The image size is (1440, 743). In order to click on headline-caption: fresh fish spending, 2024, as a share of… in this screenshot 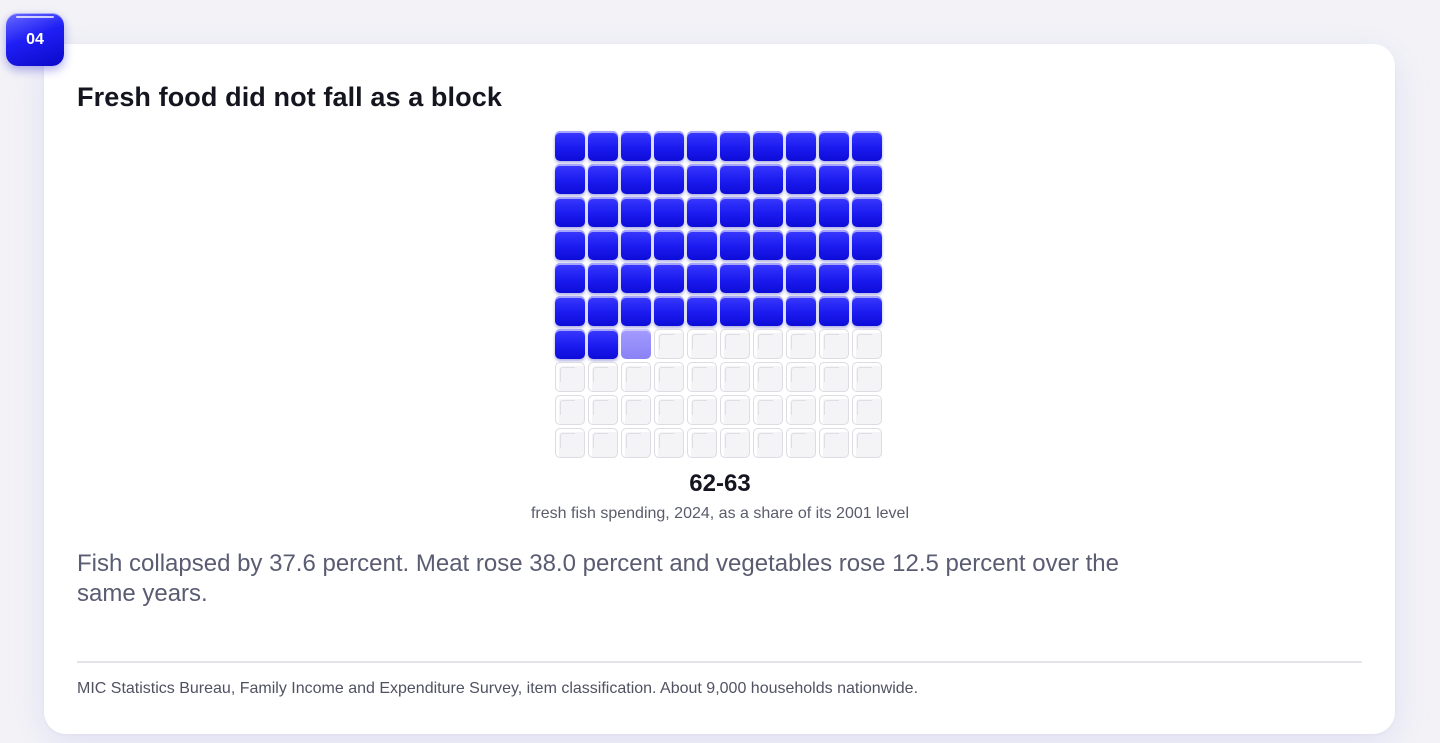, I will do `click(719, 513)`.